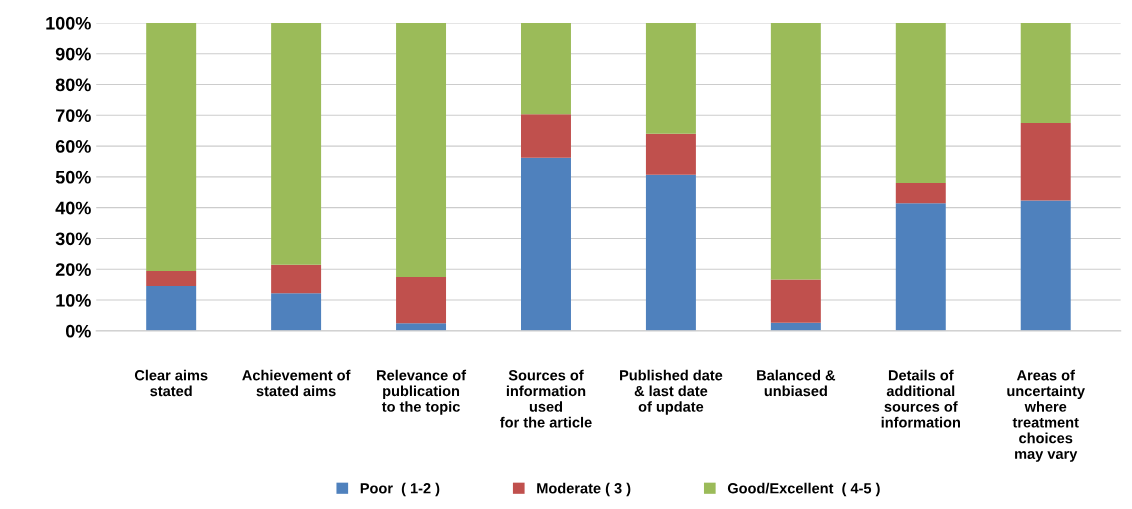 The image size is (1132, 509). Describe the element at coordinates (68, 23) in the screenshot. I see `y-tick-label: 100%` at that location.